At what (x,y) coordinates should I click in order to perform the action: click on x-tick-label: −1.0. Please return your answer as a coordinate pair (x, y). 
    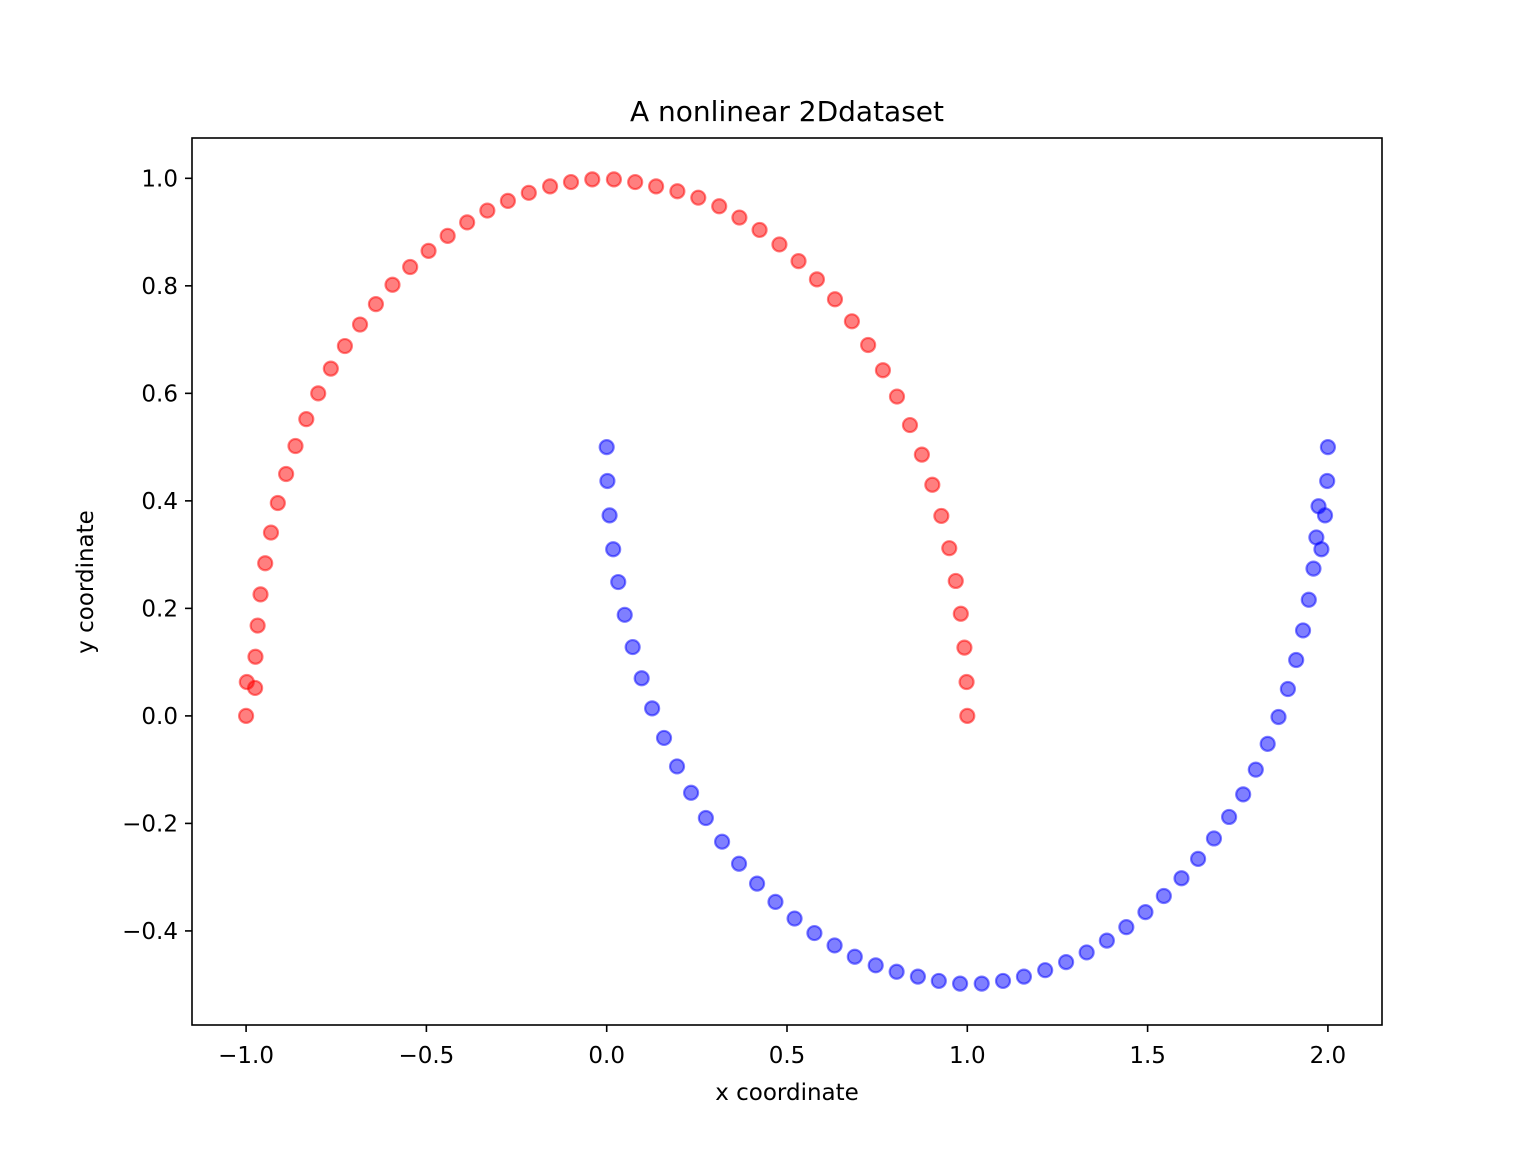
    Looking at the image, I should click on (246, 1056).